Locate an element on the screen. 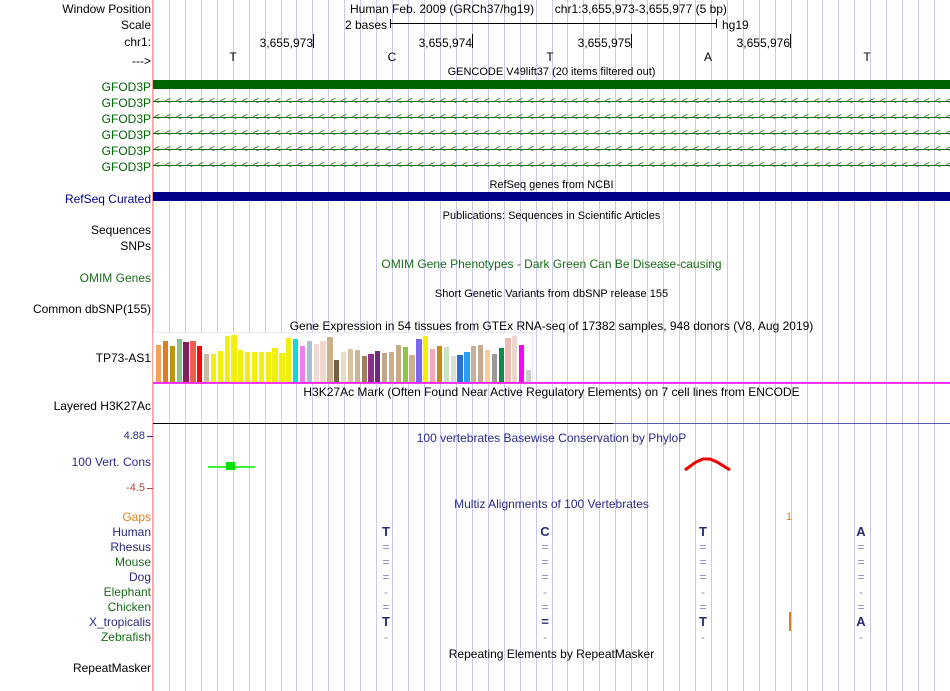  alignment-species-label-zebrafish: Zebrafish is located at coordinates (125, 637).